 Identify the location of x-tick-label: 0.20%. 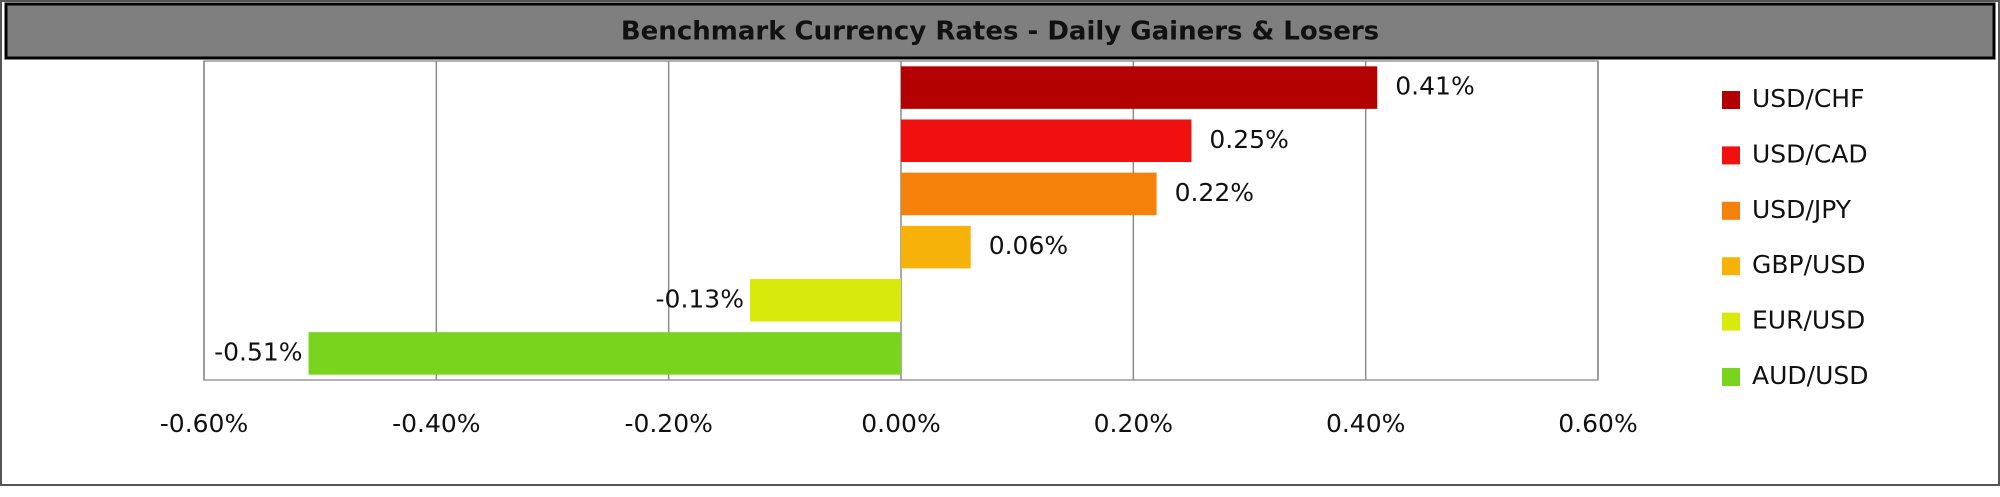
(1133, 423).